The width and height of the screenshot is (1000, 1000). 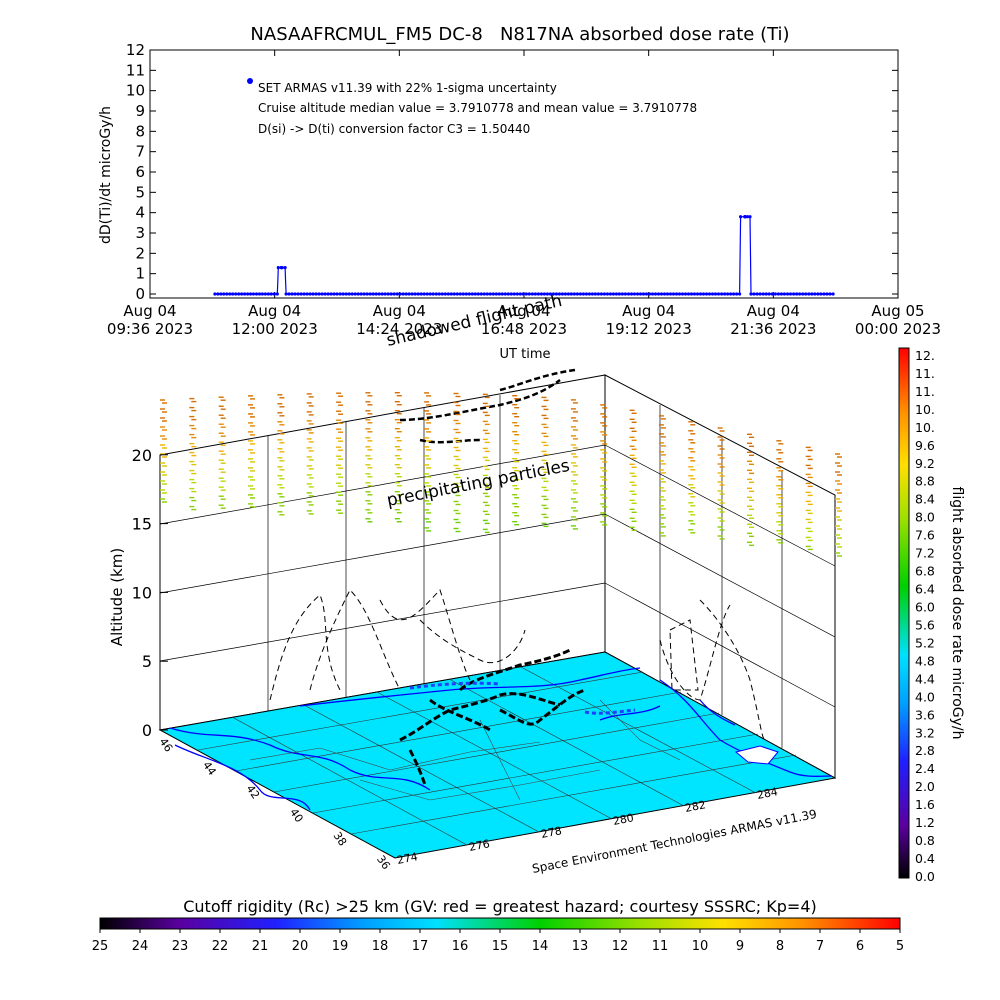 What do you see at coordinates (100, 946) in the screenshot?
I see `rigidity-colorbar-tick-label: 25` at bounding box center [100, 946].